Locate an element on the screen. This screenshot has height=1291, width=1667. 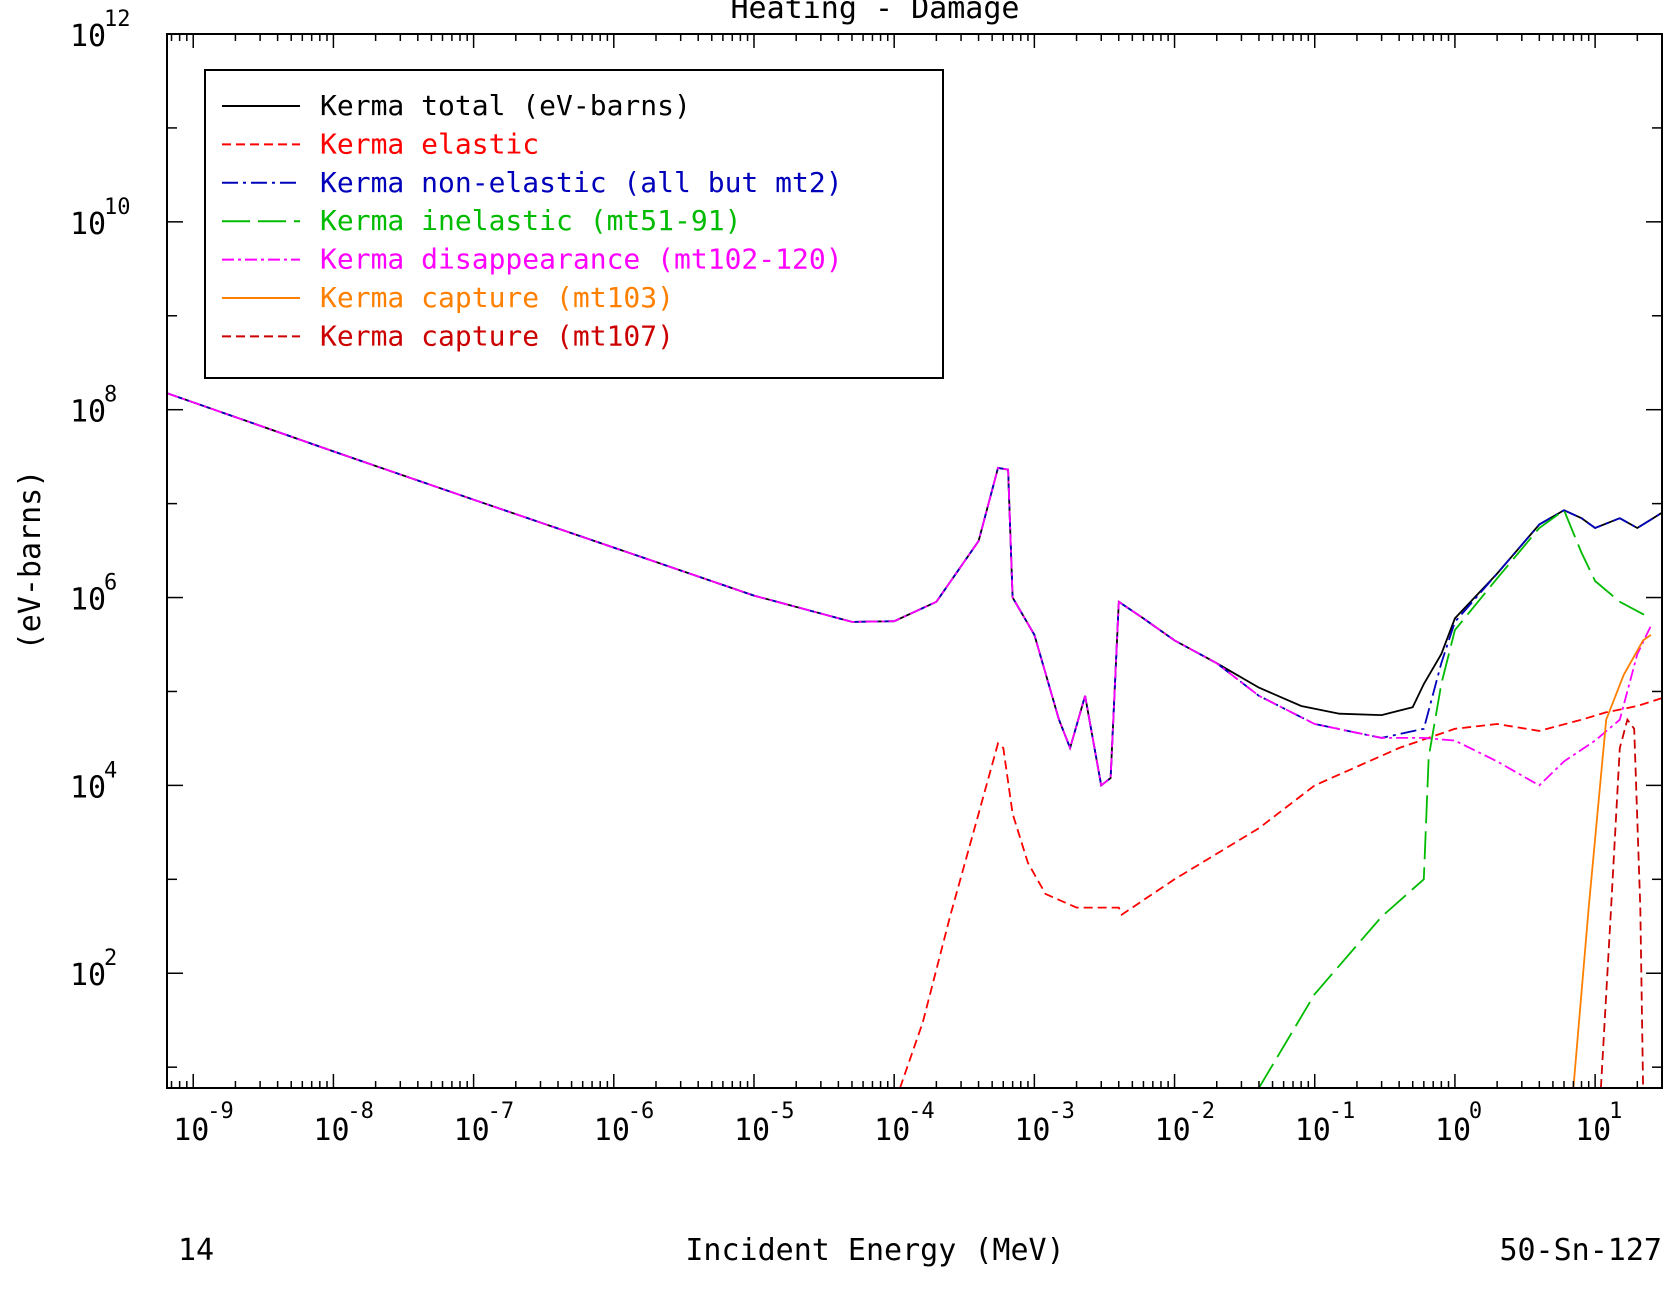
x-tick-label-1: 10⁻⁹ is located at coordinates (203, 1123).